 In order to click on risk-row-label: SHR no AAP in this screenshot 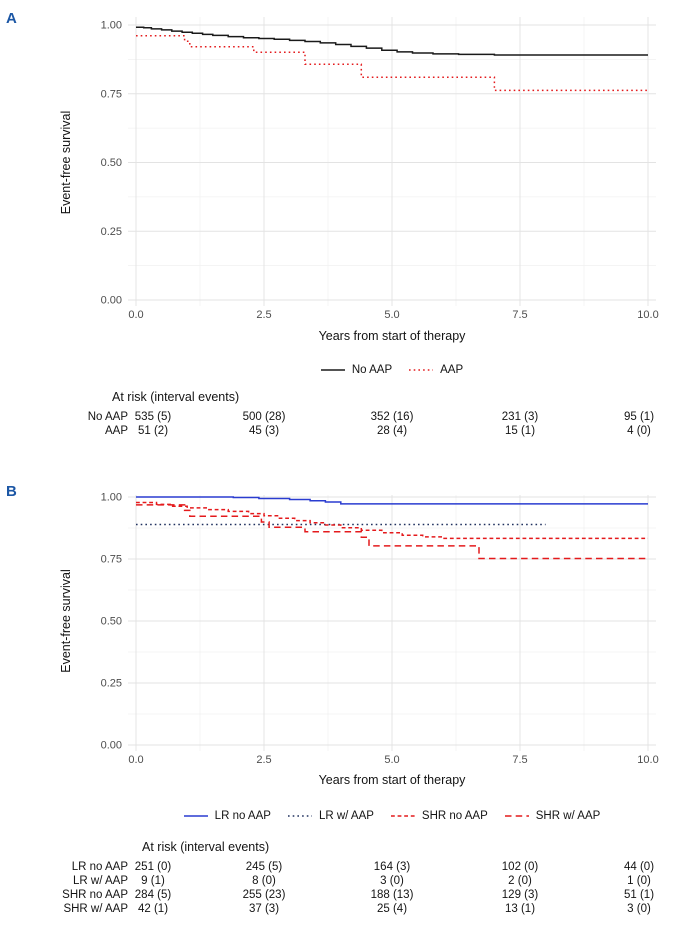, I will do `click(95, 895)`.